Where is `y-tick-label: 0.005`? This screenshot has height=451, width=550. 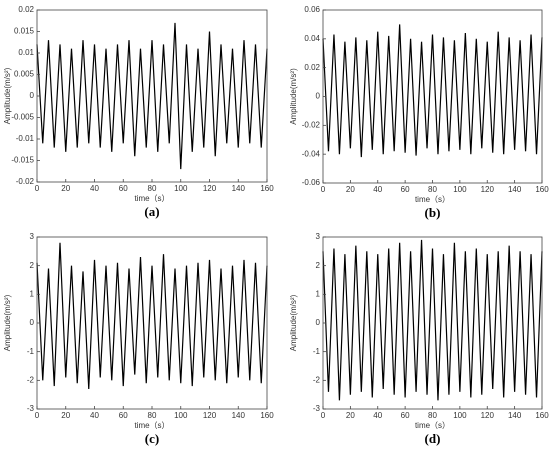 y-tick-label: 0.005 is located at coordinates (24, 74).